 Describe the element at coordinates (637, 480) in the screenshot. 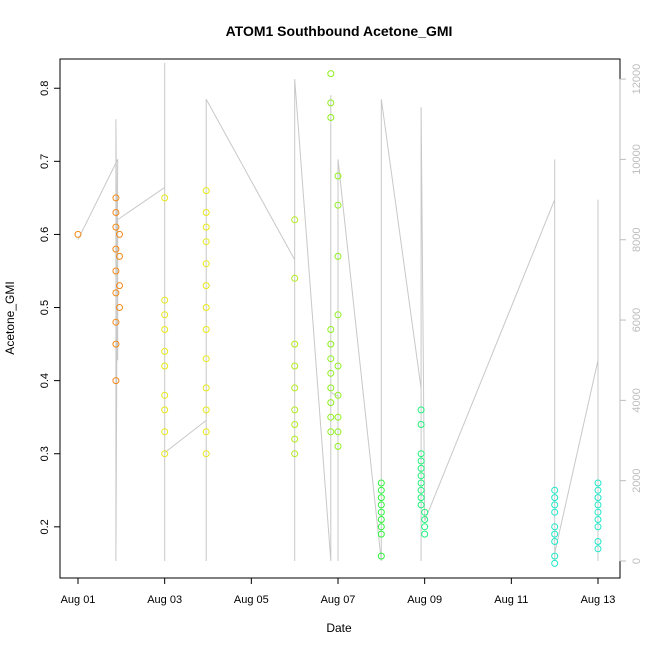

I see `y2-tick-label: 2000` at that location.